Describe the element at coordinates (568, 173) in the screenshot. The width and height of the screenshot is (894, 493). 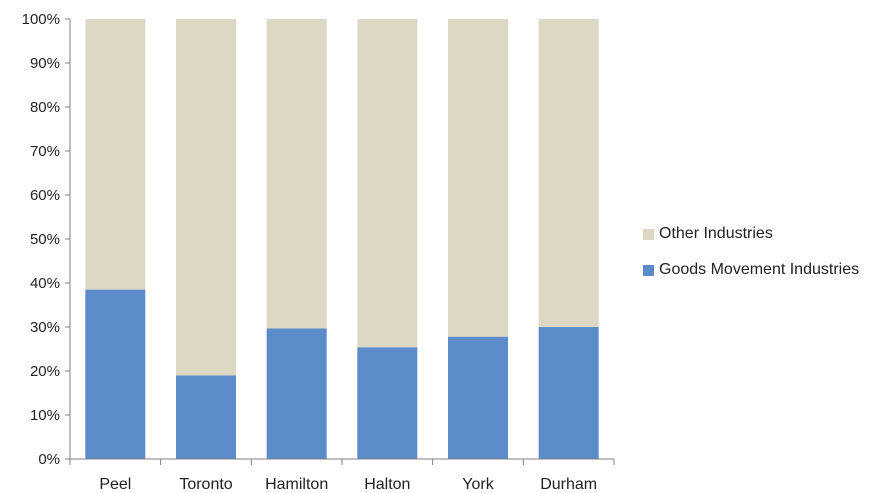
I see `bar-other-durham` at that location.